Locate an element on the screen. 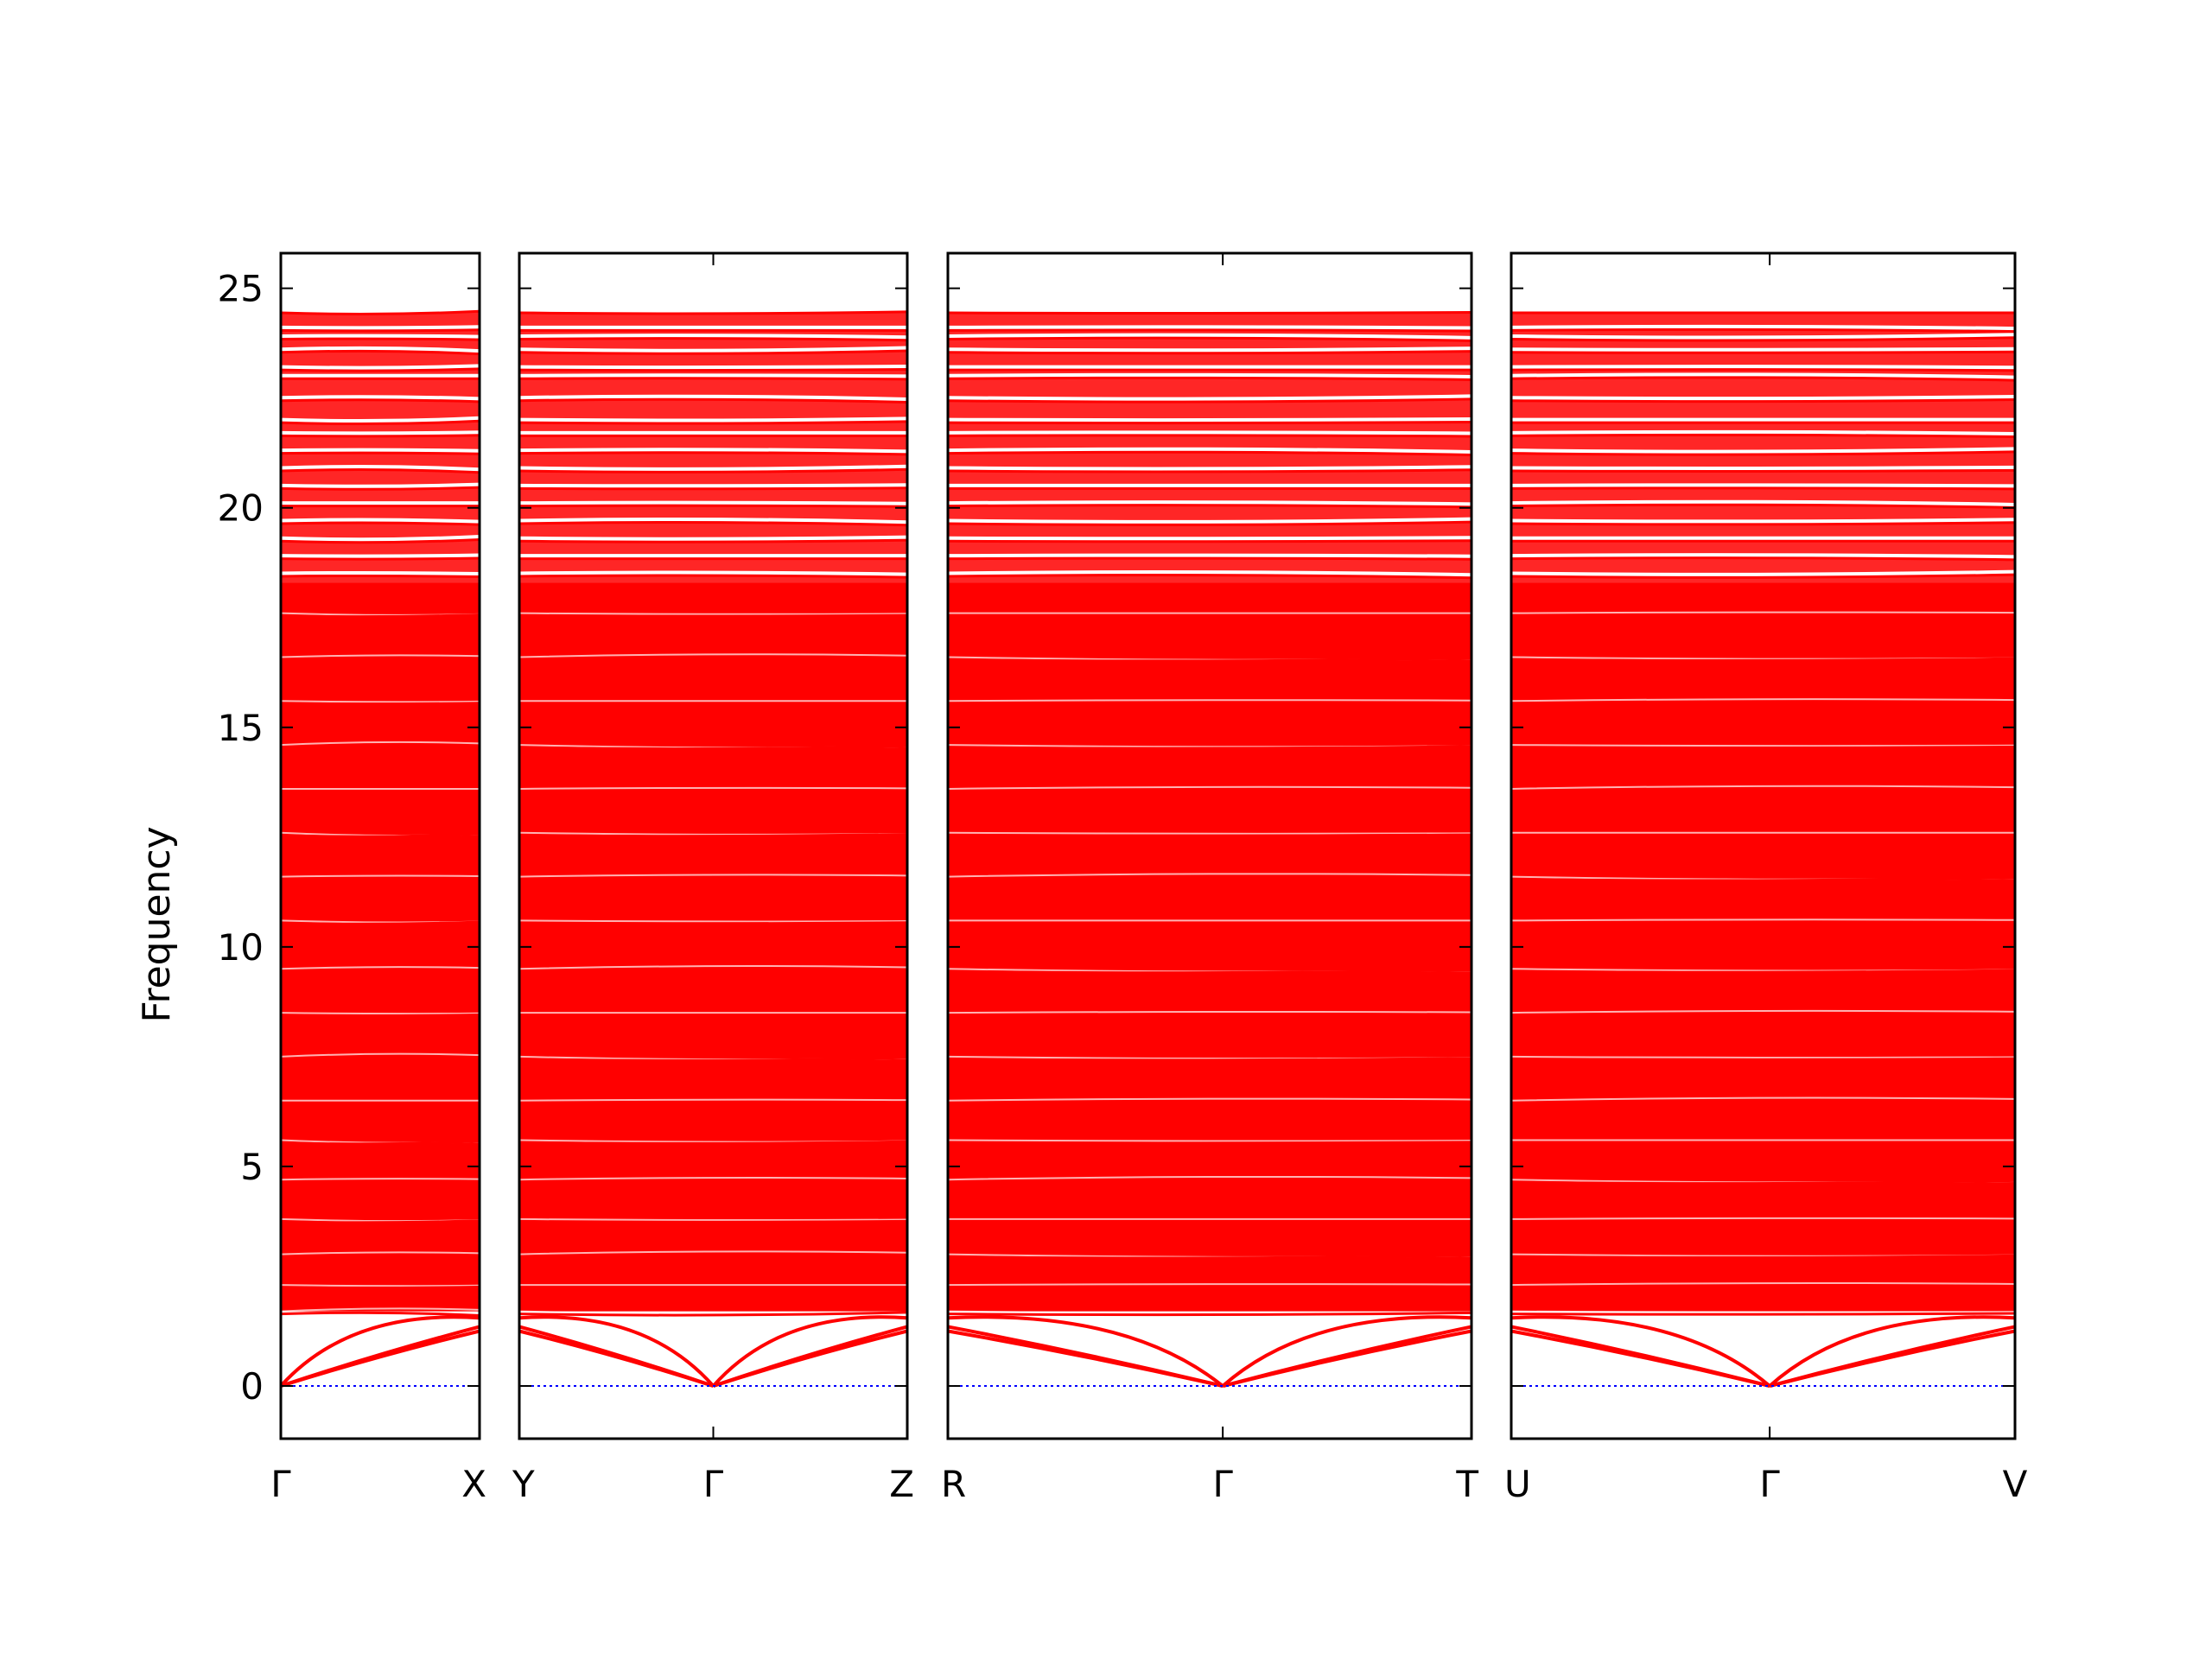  panel-frame is located at coordinates (380, 845).